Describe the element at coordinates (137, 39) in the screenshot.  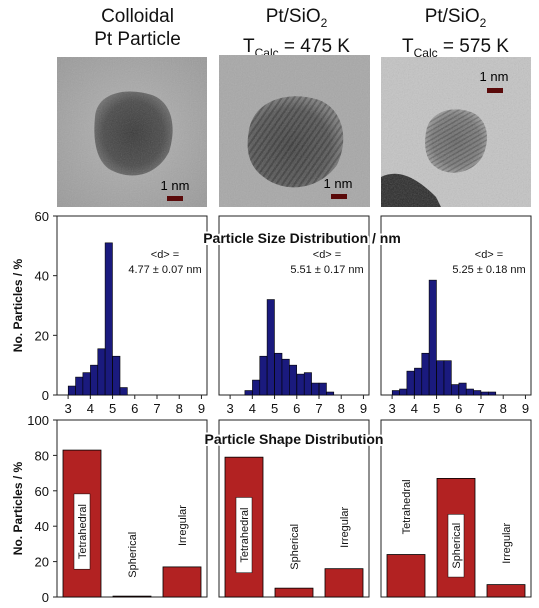
I see `title-line-2: Pt Particle` at that location.